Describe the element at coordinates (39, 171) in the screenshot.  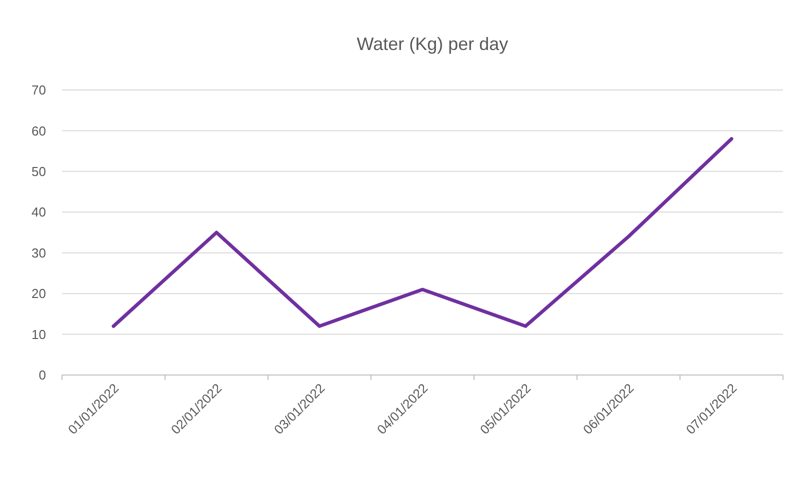
I see `y-tick-label: 50` at that location.